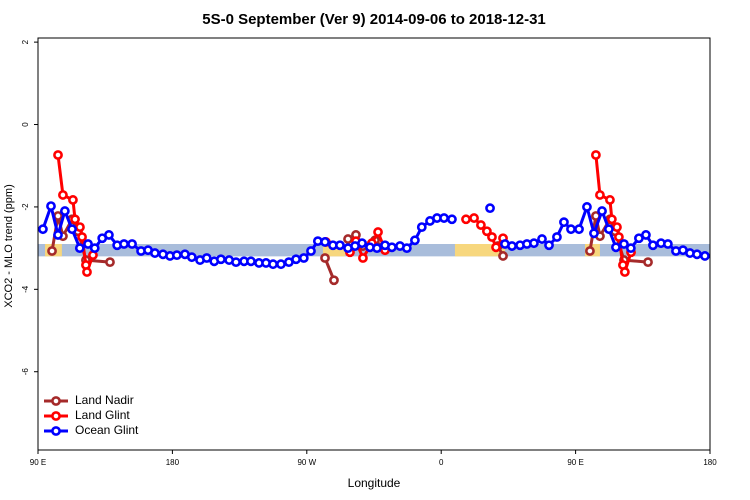 The height and width of the screenshot is (500, 750). I want to click on x-axis-label: Longitude, so click(374, 483).